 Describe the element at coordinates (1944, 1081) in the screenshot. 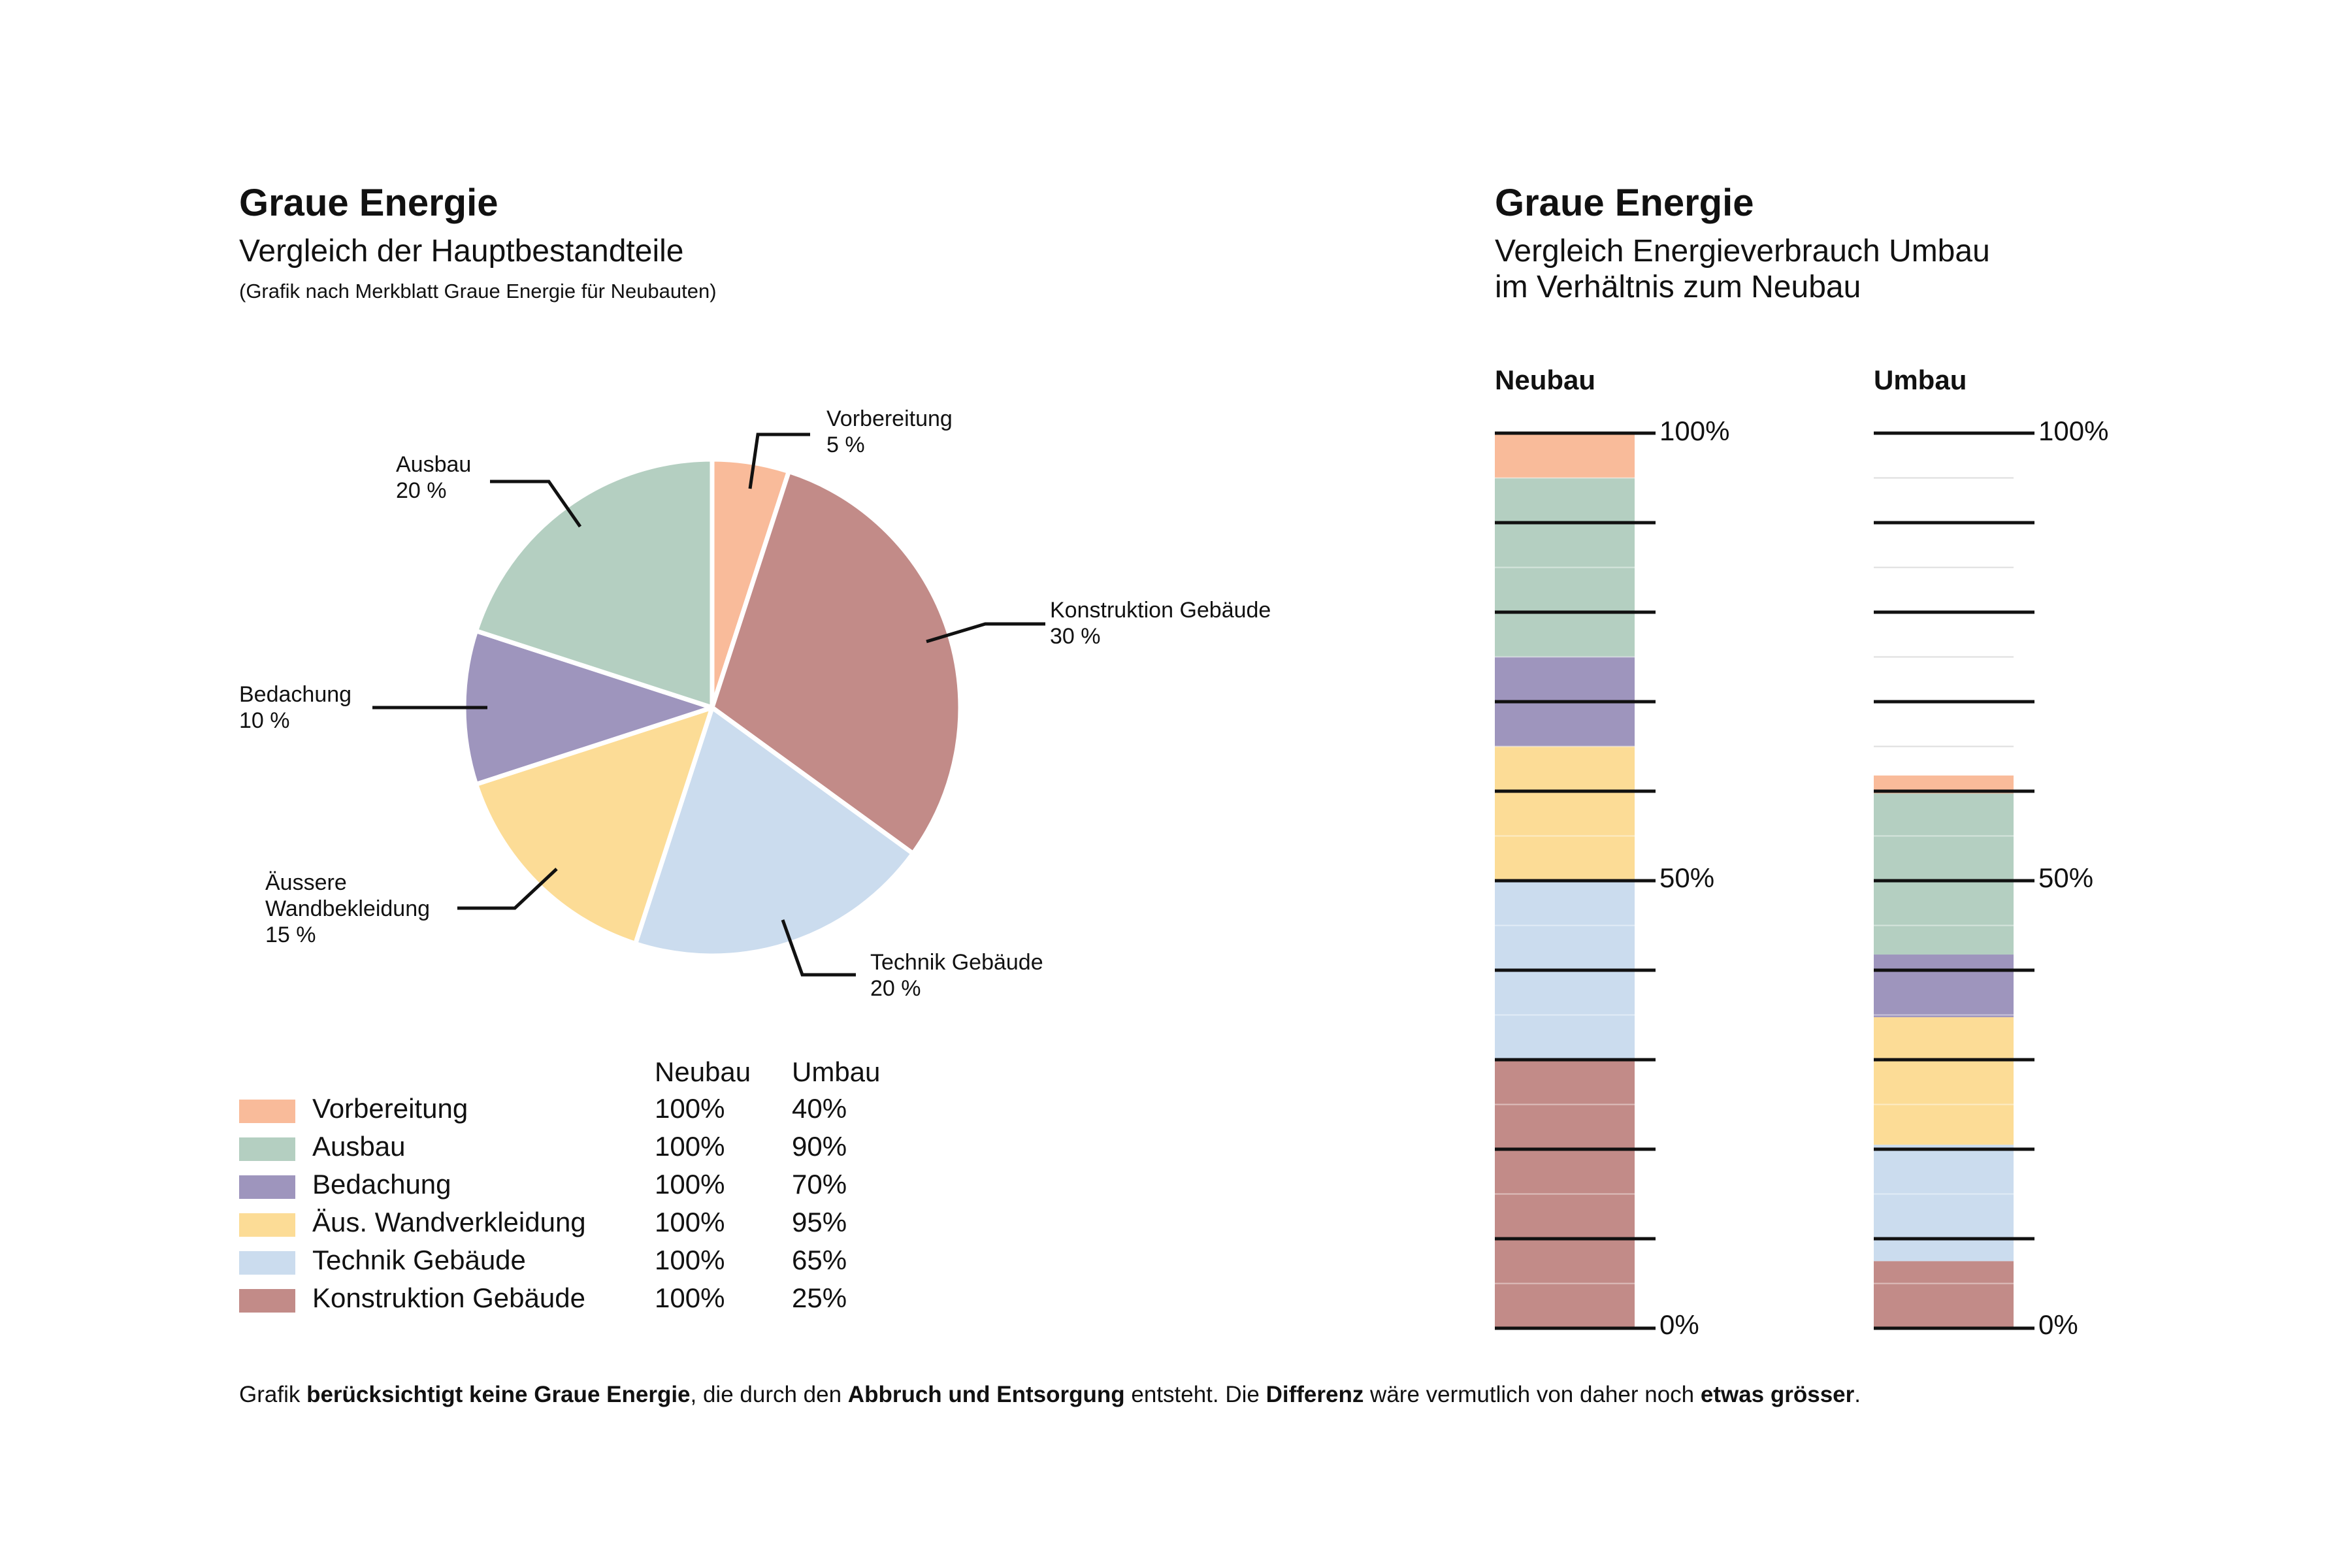

I see `bar-segment-umbau-wand` at that location.